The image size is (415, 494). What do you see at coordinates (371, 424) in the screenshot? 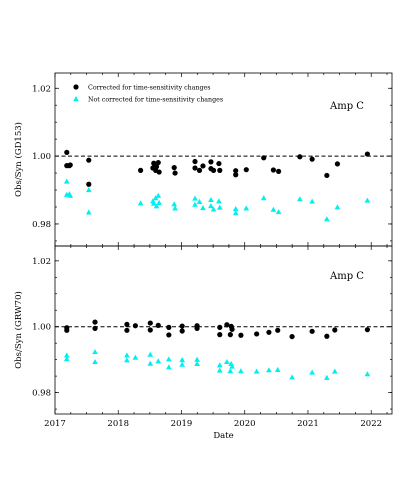
I see `x-tick-label: 2022` at bounding box center [371, 424].